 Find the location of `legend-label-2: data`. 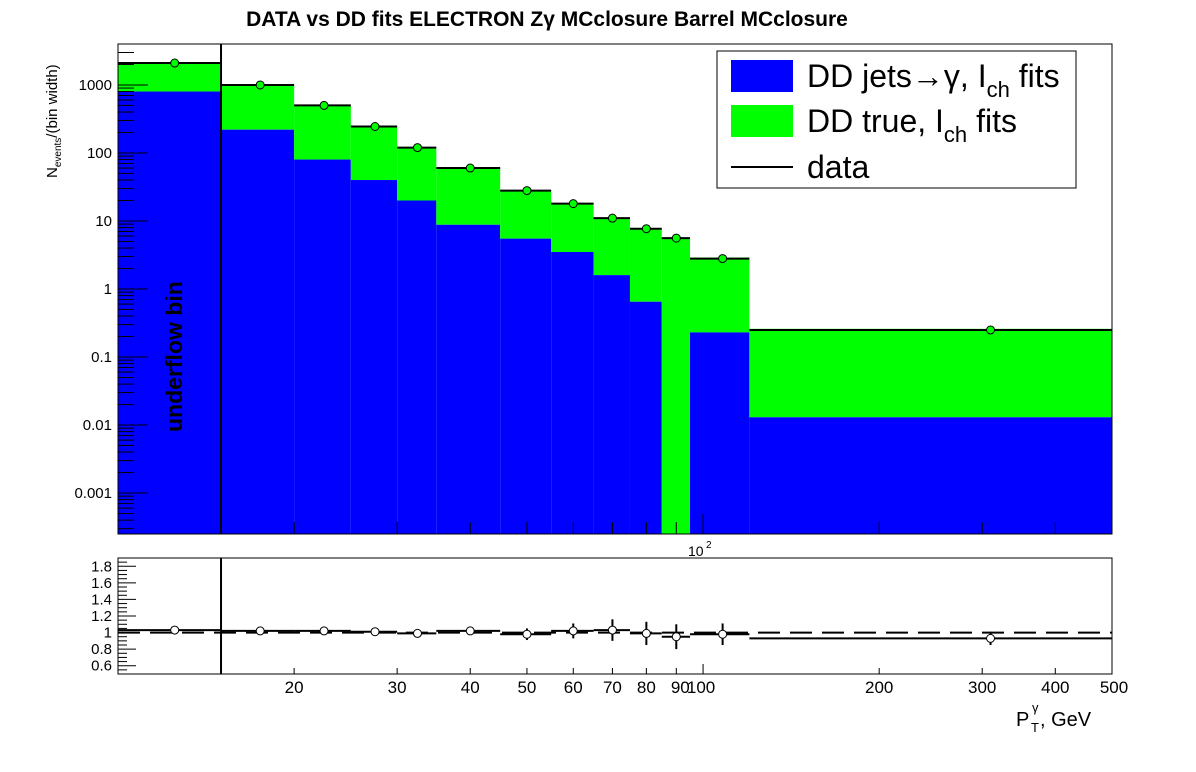

legend-label-2: data is located at coordinates (838, 167).